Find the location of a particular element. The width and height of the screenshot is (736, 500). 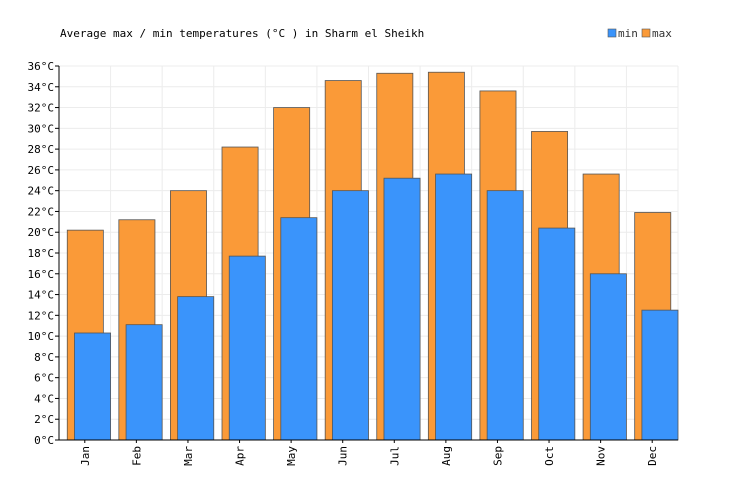

y-tick-label: 0°C is located at coordinates (44, 440).